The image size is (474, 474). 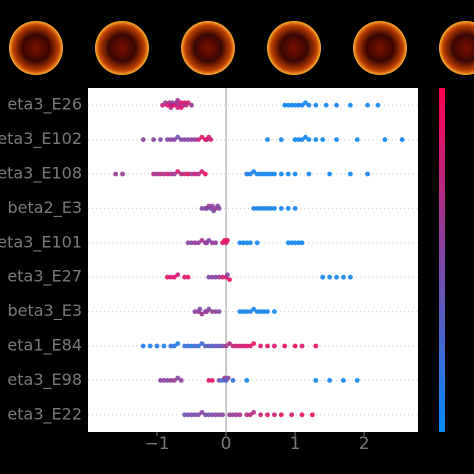 What do you see at coordinates (41, 139) in the screenshot?
I see `feature-label: eta3_E102` at bounding box center [41, 139].